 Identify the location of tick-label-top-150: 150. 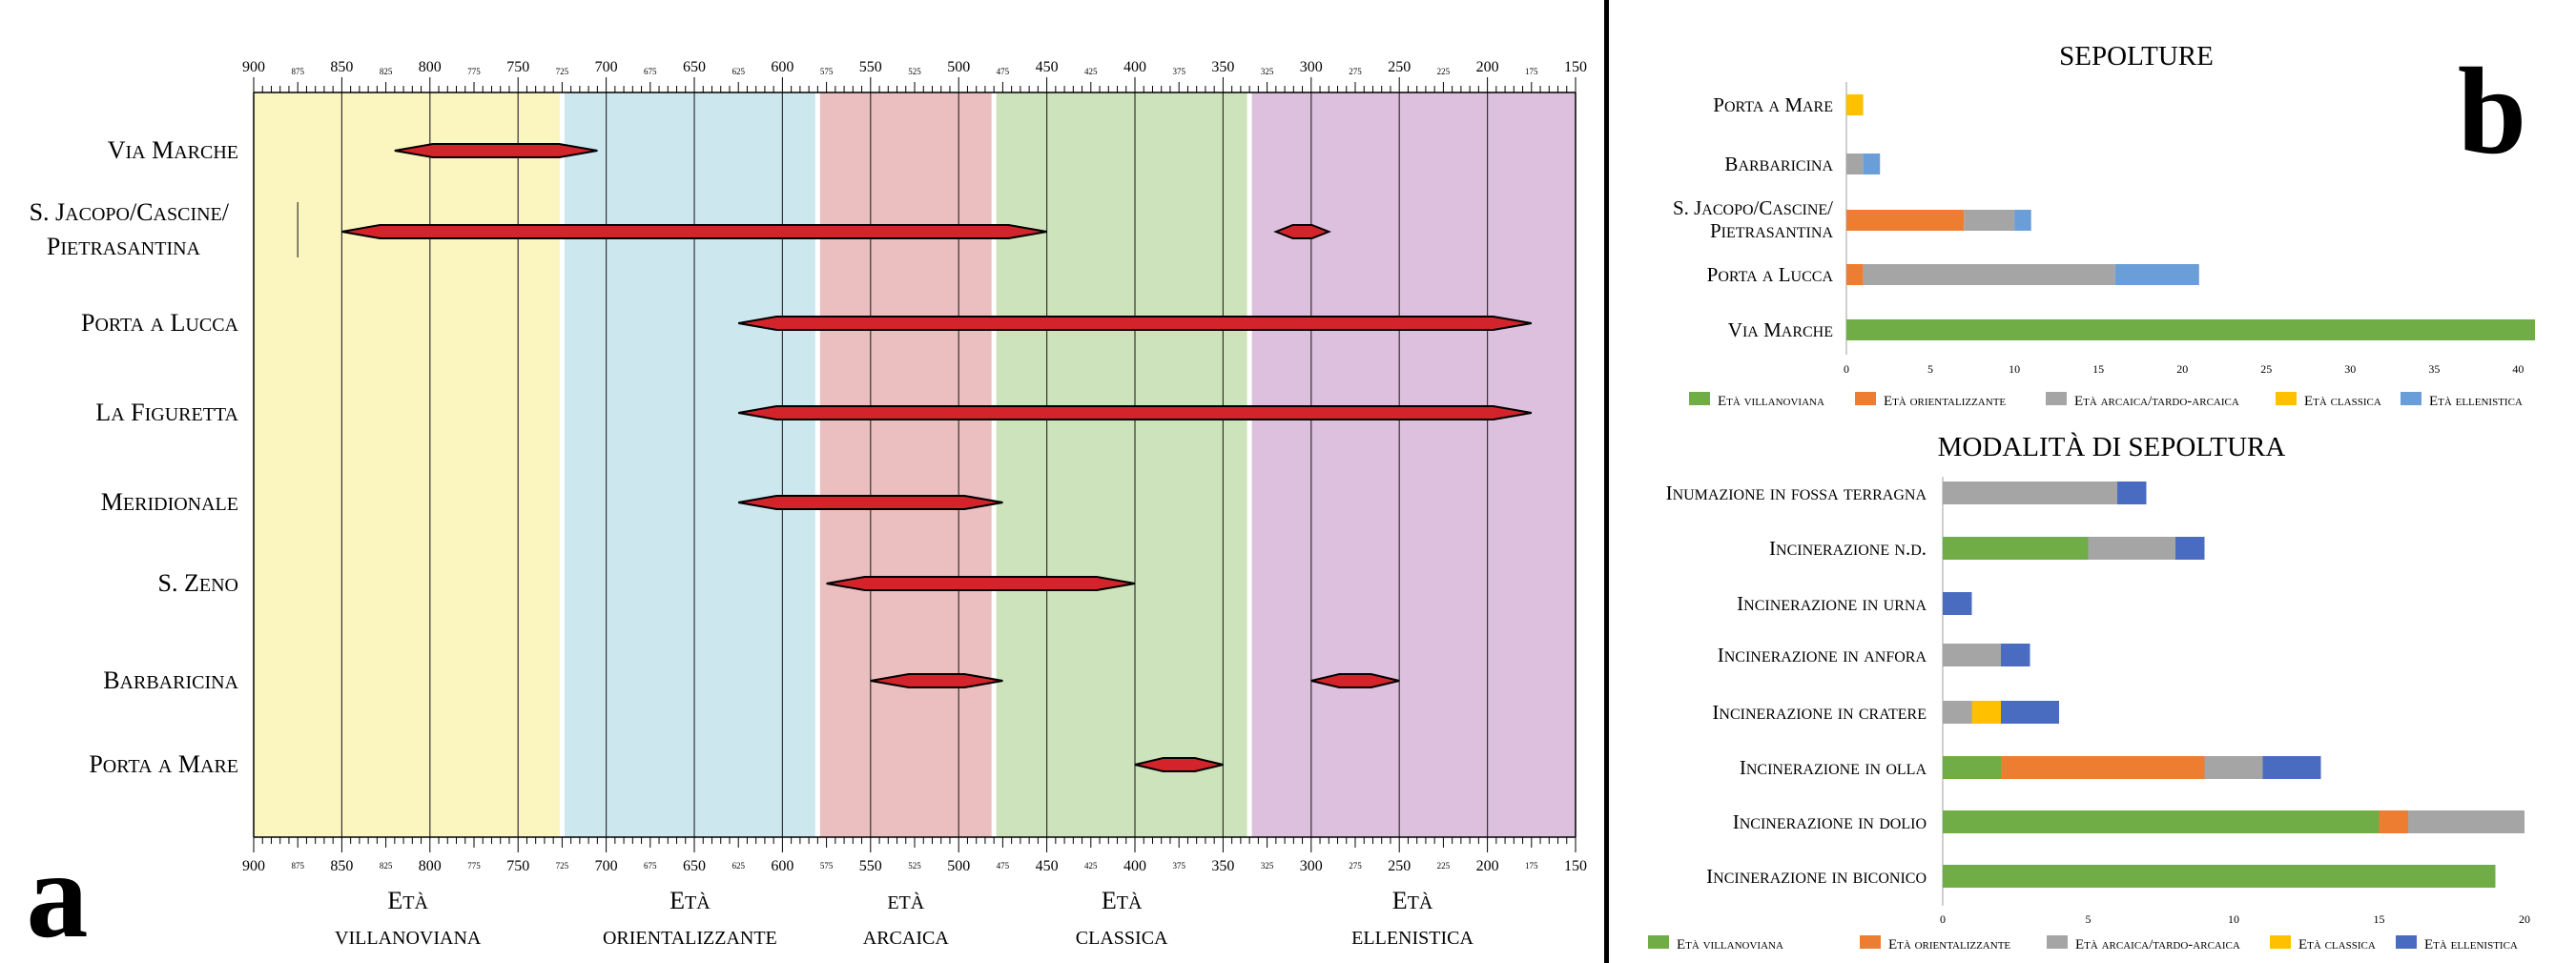
(1575, 67).